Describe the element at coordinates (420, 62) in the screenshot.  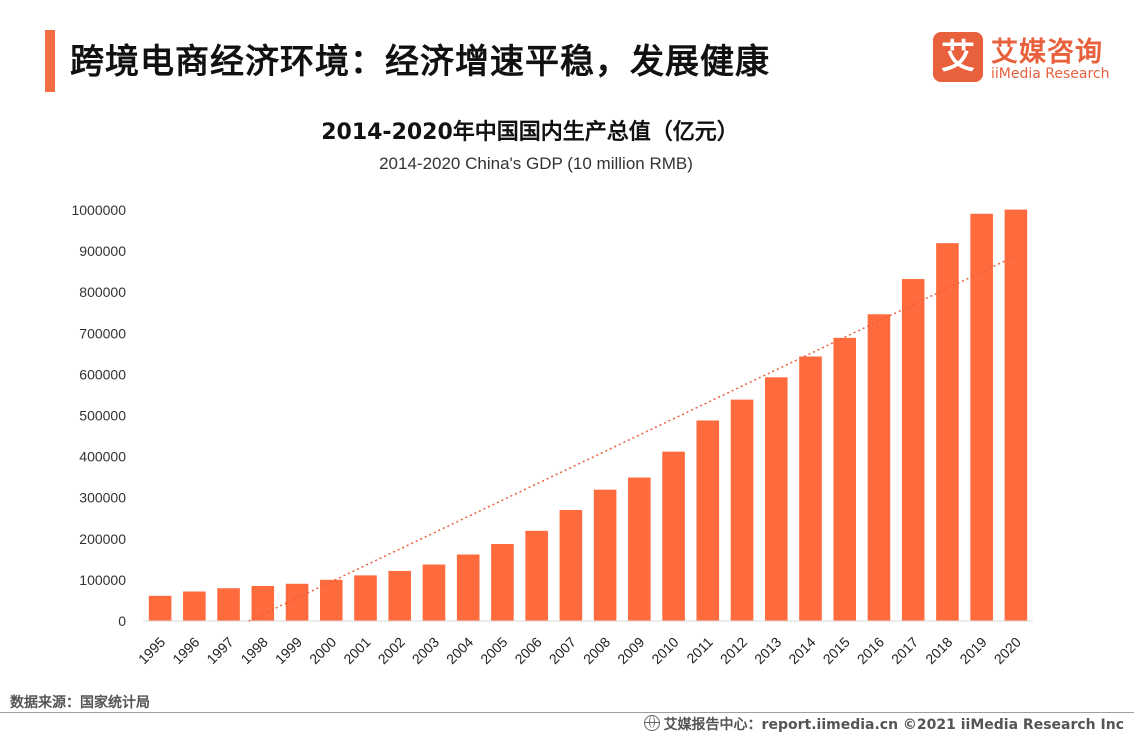
I see `page-title: 跨境电商经济环境：经济增速平稳，发展健康` at that location.